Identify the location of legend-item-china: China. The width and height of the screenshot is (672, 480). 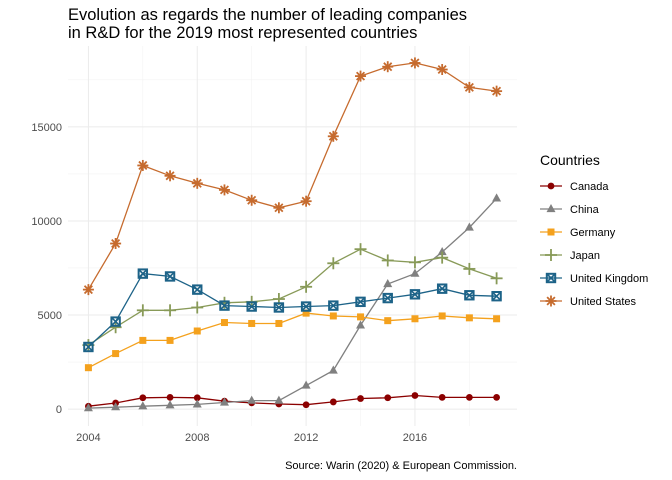
(570, 210).